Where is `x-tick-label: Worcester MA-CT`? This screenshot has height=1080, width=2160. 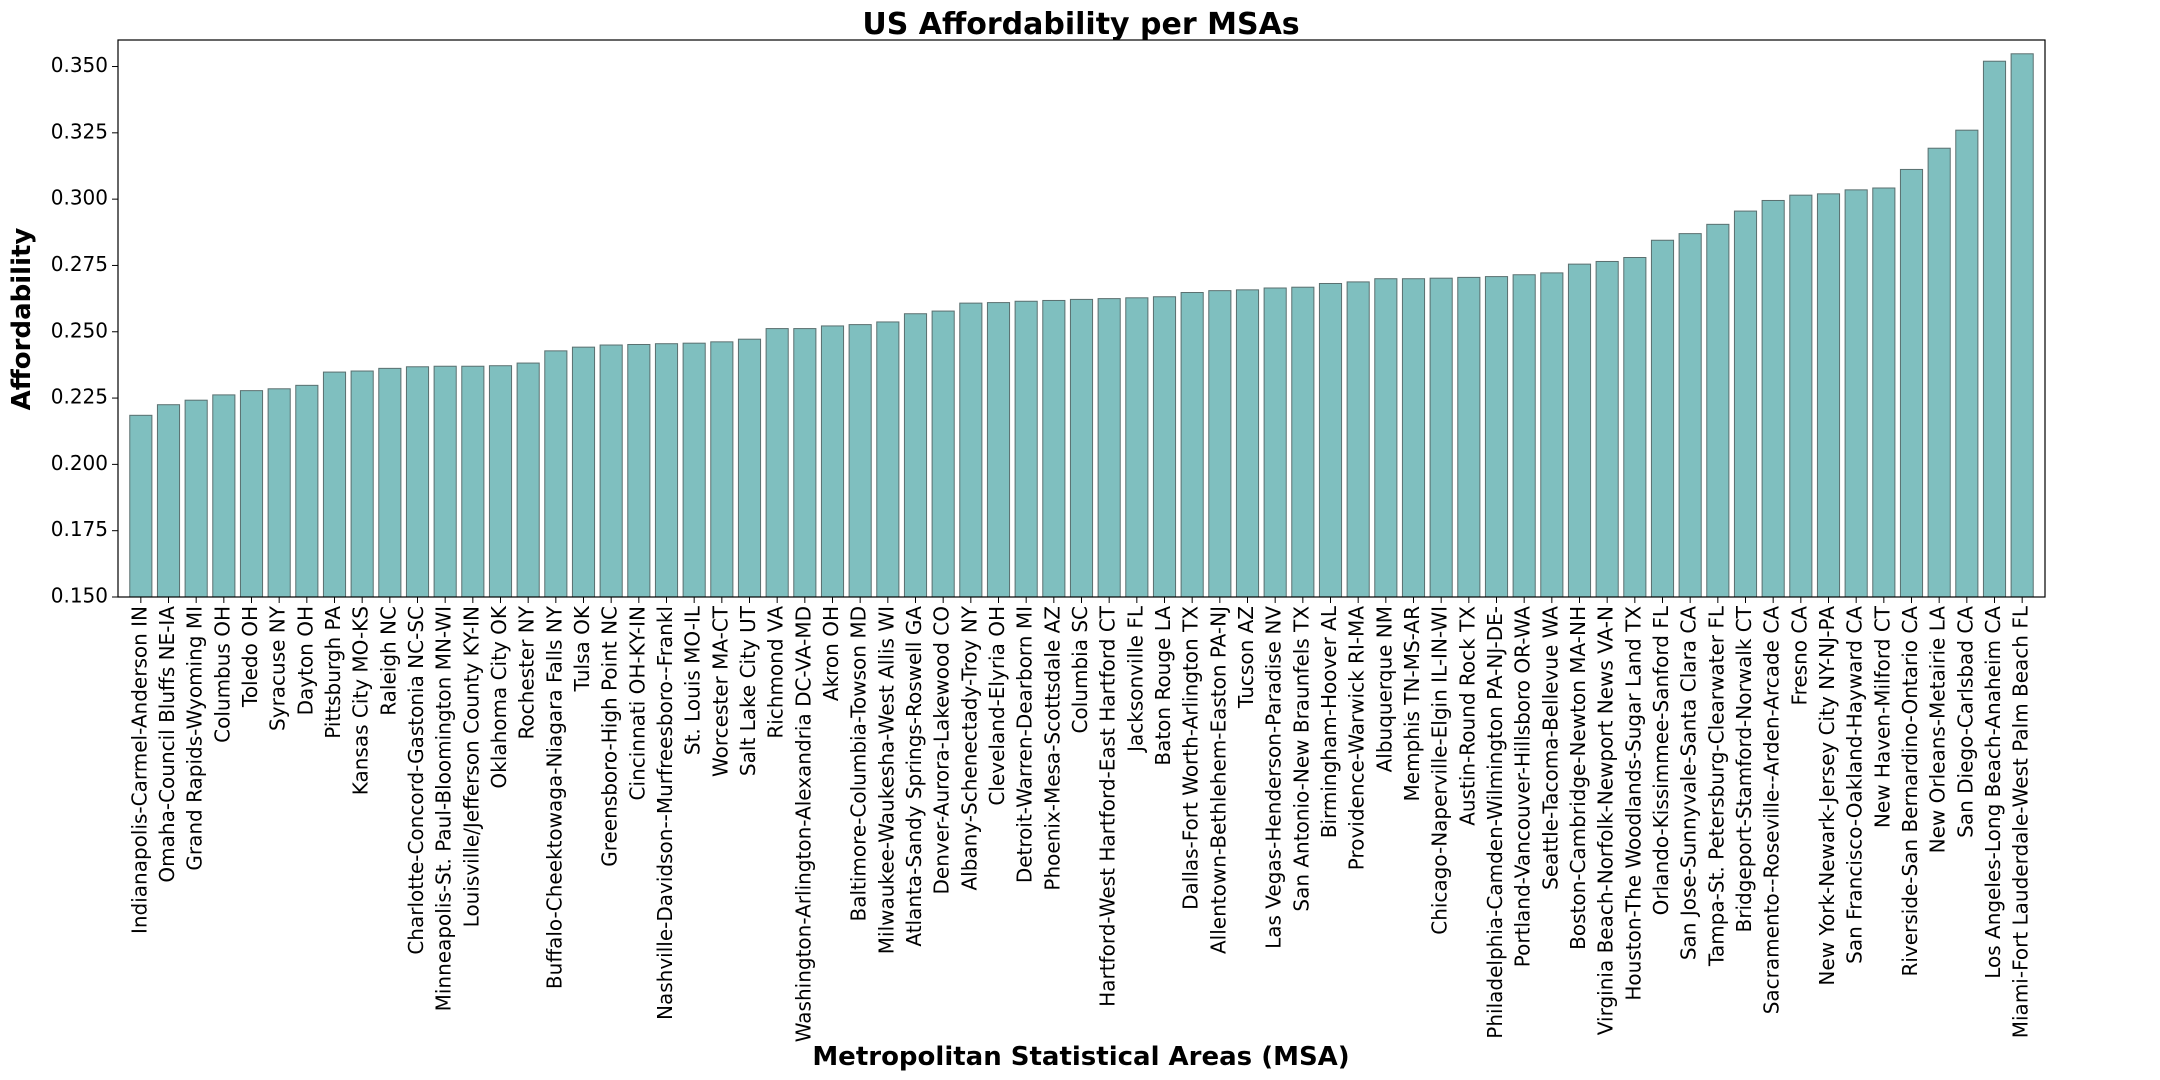
x-tick-label: Worcester MA-CT is located at coordinates (720, 691).